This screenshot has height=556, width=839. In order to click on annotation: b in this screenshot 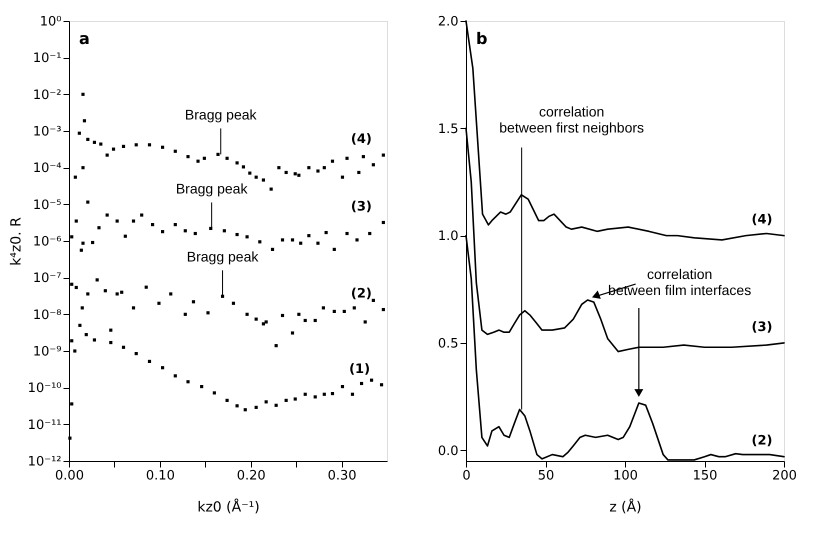, I will do `click(482, 38)`.